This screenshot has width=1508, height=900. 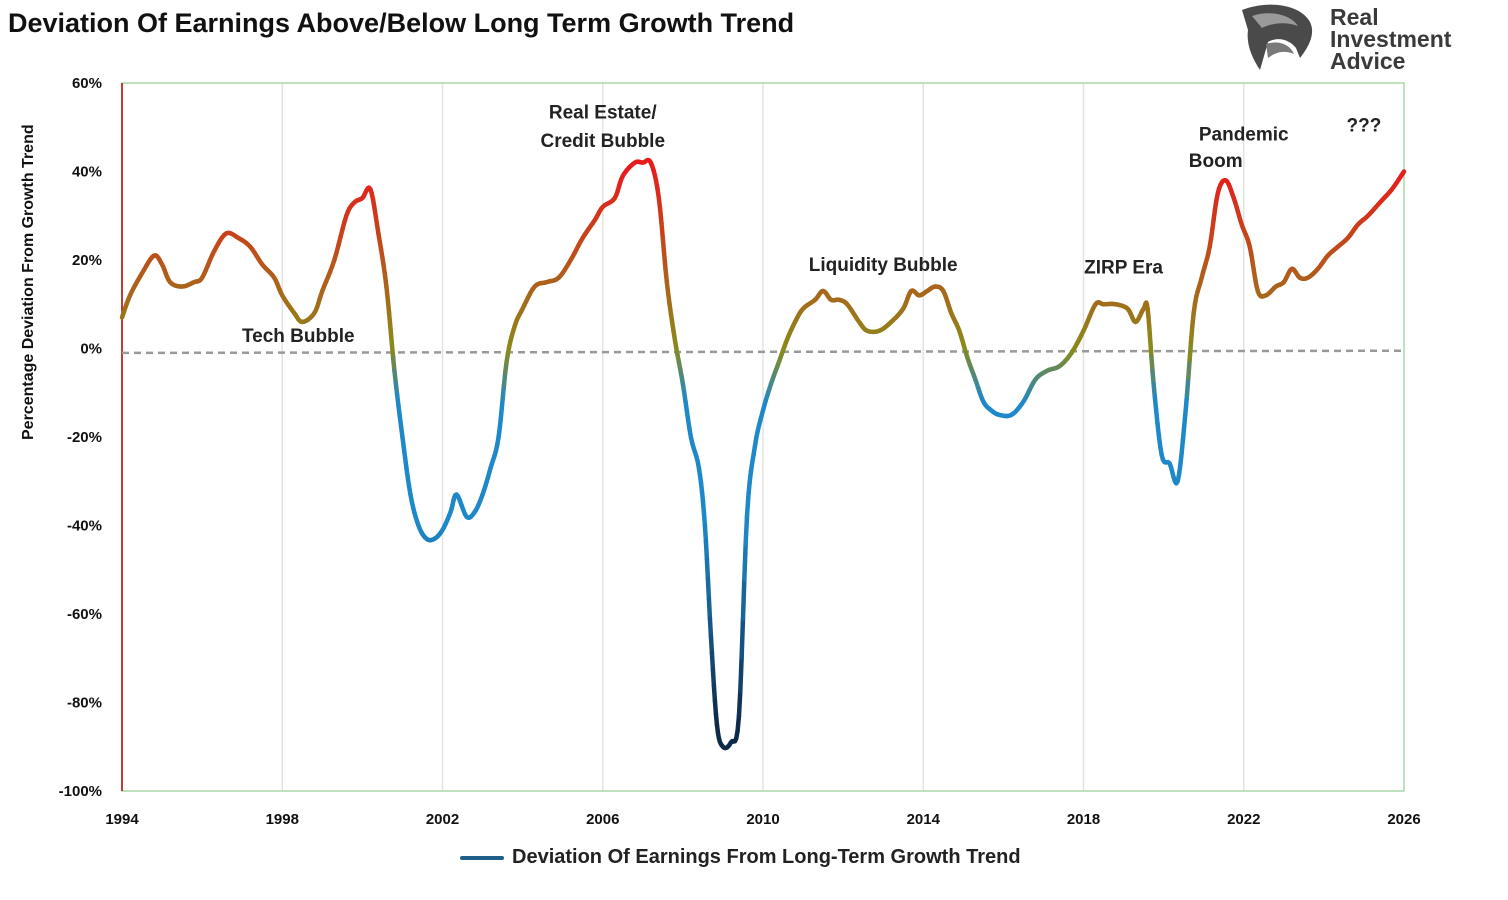 I want to click on legend-swatch, so click(x=482, y=857).